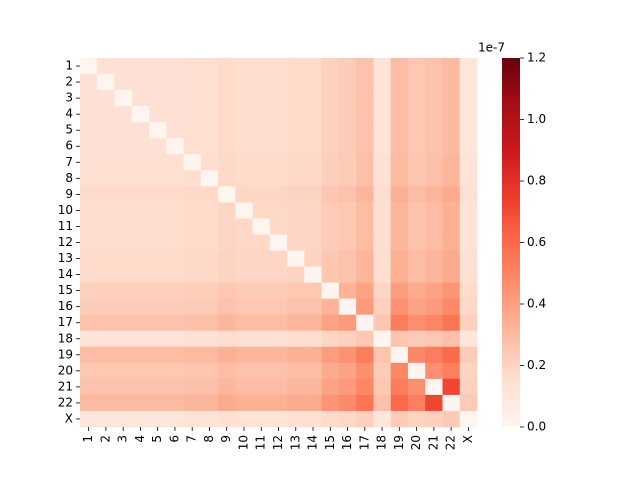 The width and height of the screenshot is (640, 480). I want to click on y-tick-label: 9, so click(69, 194).